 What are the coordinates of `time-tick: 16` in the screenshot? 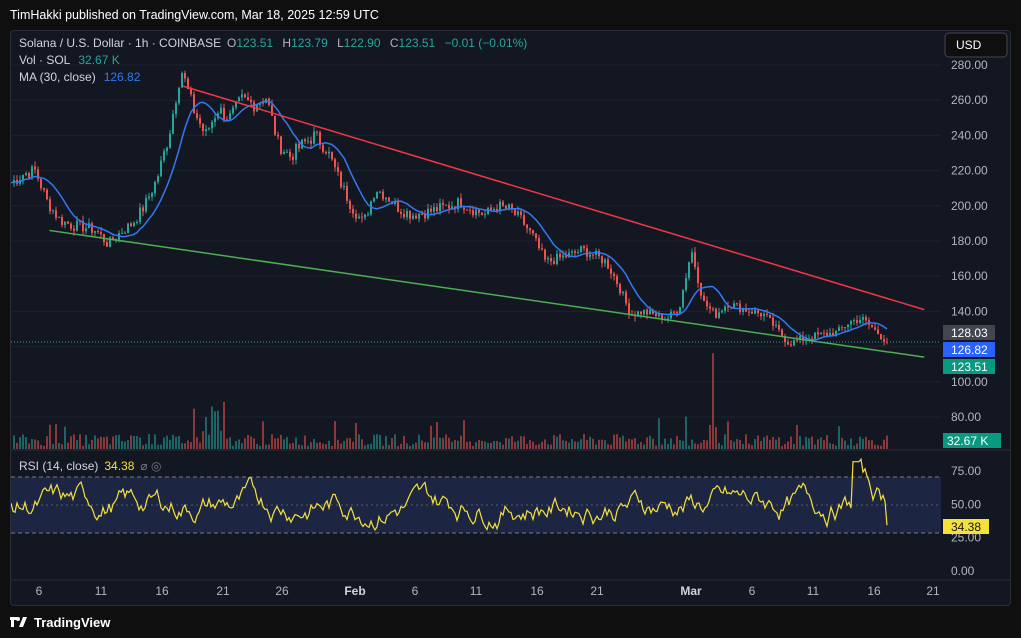 It's located at (874, 591).